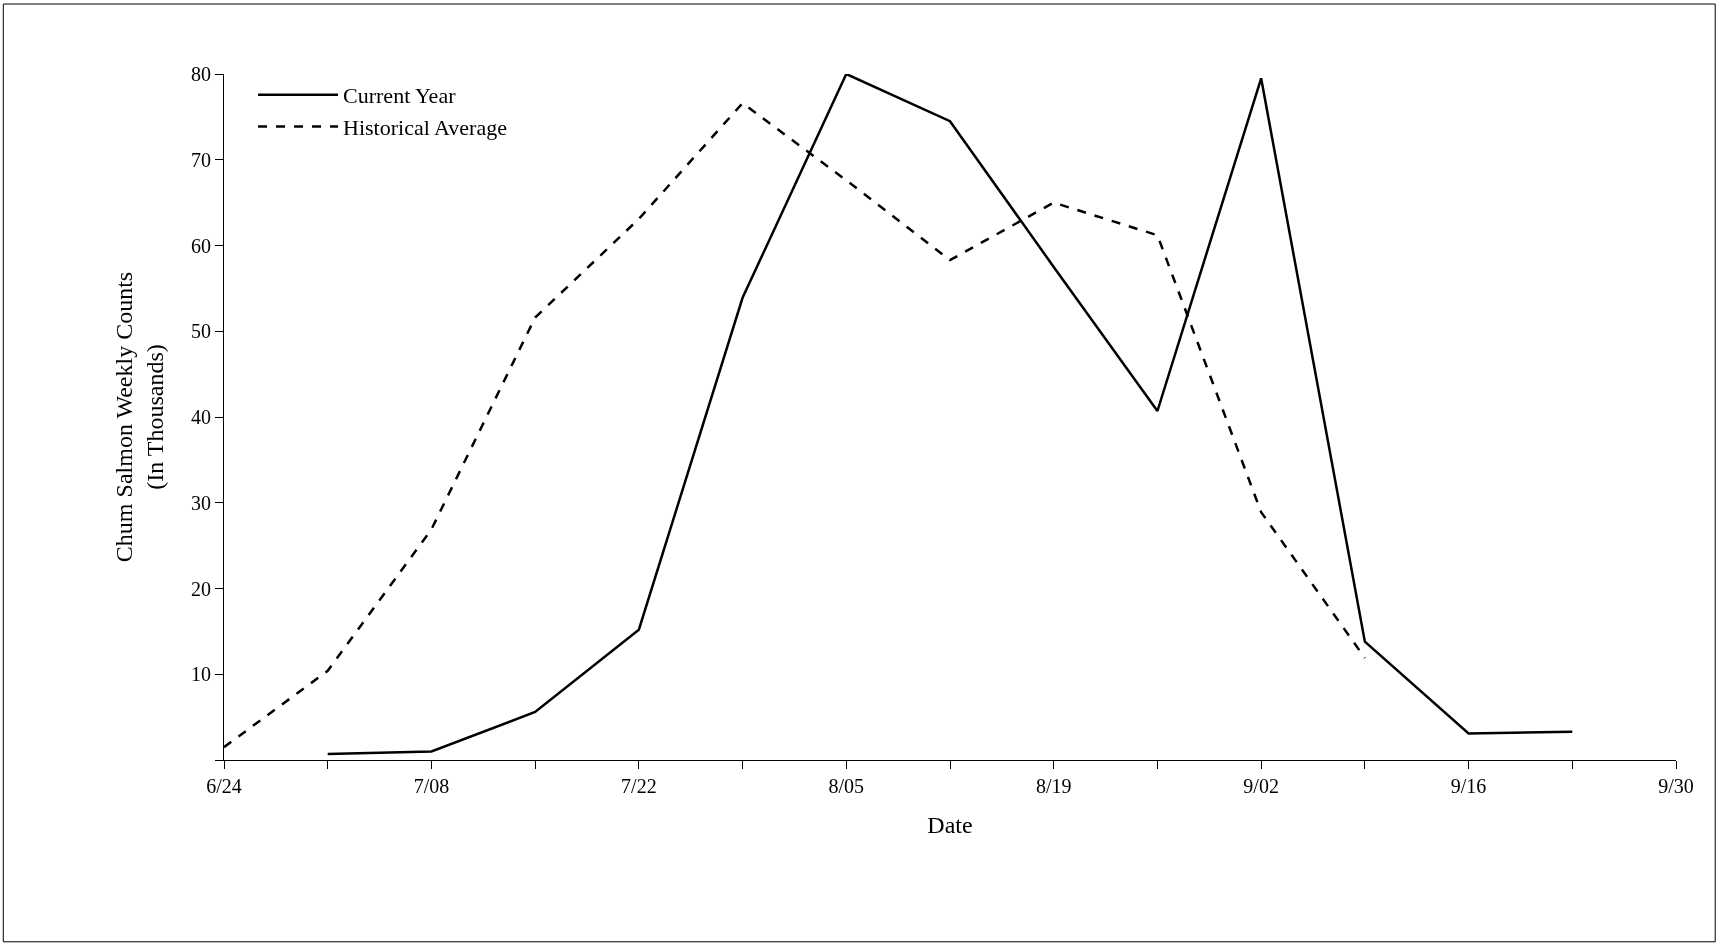 The image size is (1719, 946). What do you see at coordinates (201, 502) in the screenshot?
I see `y-tick-label: 30` at bounding box center [201, 502].